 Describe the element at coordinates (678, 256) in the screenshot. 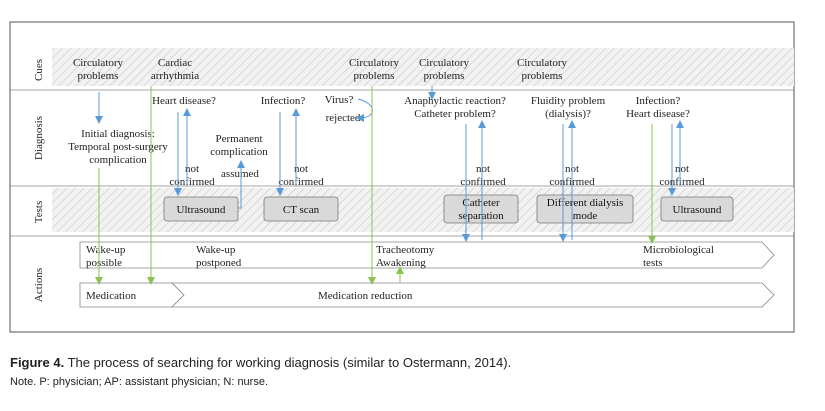

I see `action-microbiological: Microbiological tests` at that location.